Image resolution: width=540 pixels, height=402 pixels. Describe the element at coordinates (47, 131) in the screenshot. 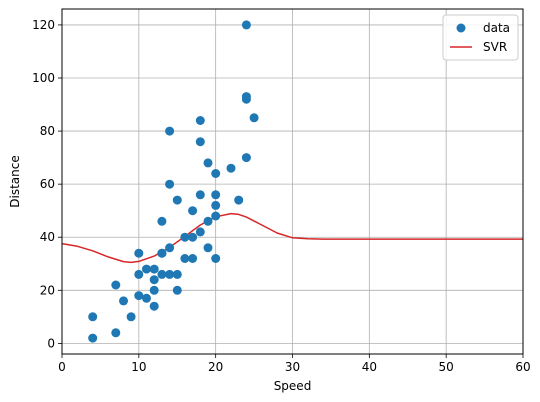

I see `y-tick-label: 80` at that location.